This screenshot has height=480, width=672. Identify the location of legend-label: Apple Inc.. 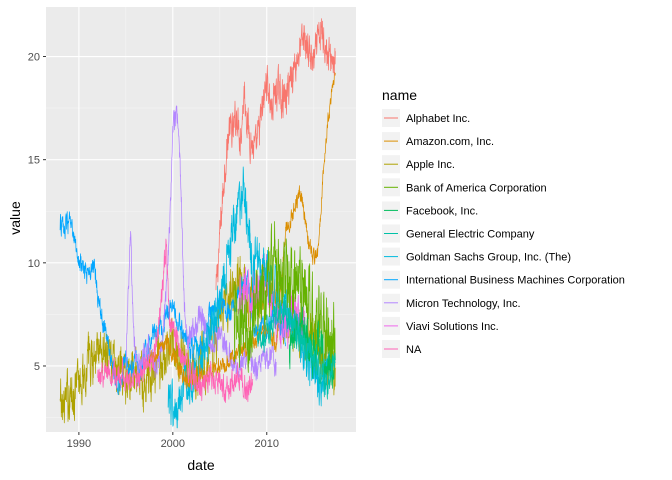
(430, 165).